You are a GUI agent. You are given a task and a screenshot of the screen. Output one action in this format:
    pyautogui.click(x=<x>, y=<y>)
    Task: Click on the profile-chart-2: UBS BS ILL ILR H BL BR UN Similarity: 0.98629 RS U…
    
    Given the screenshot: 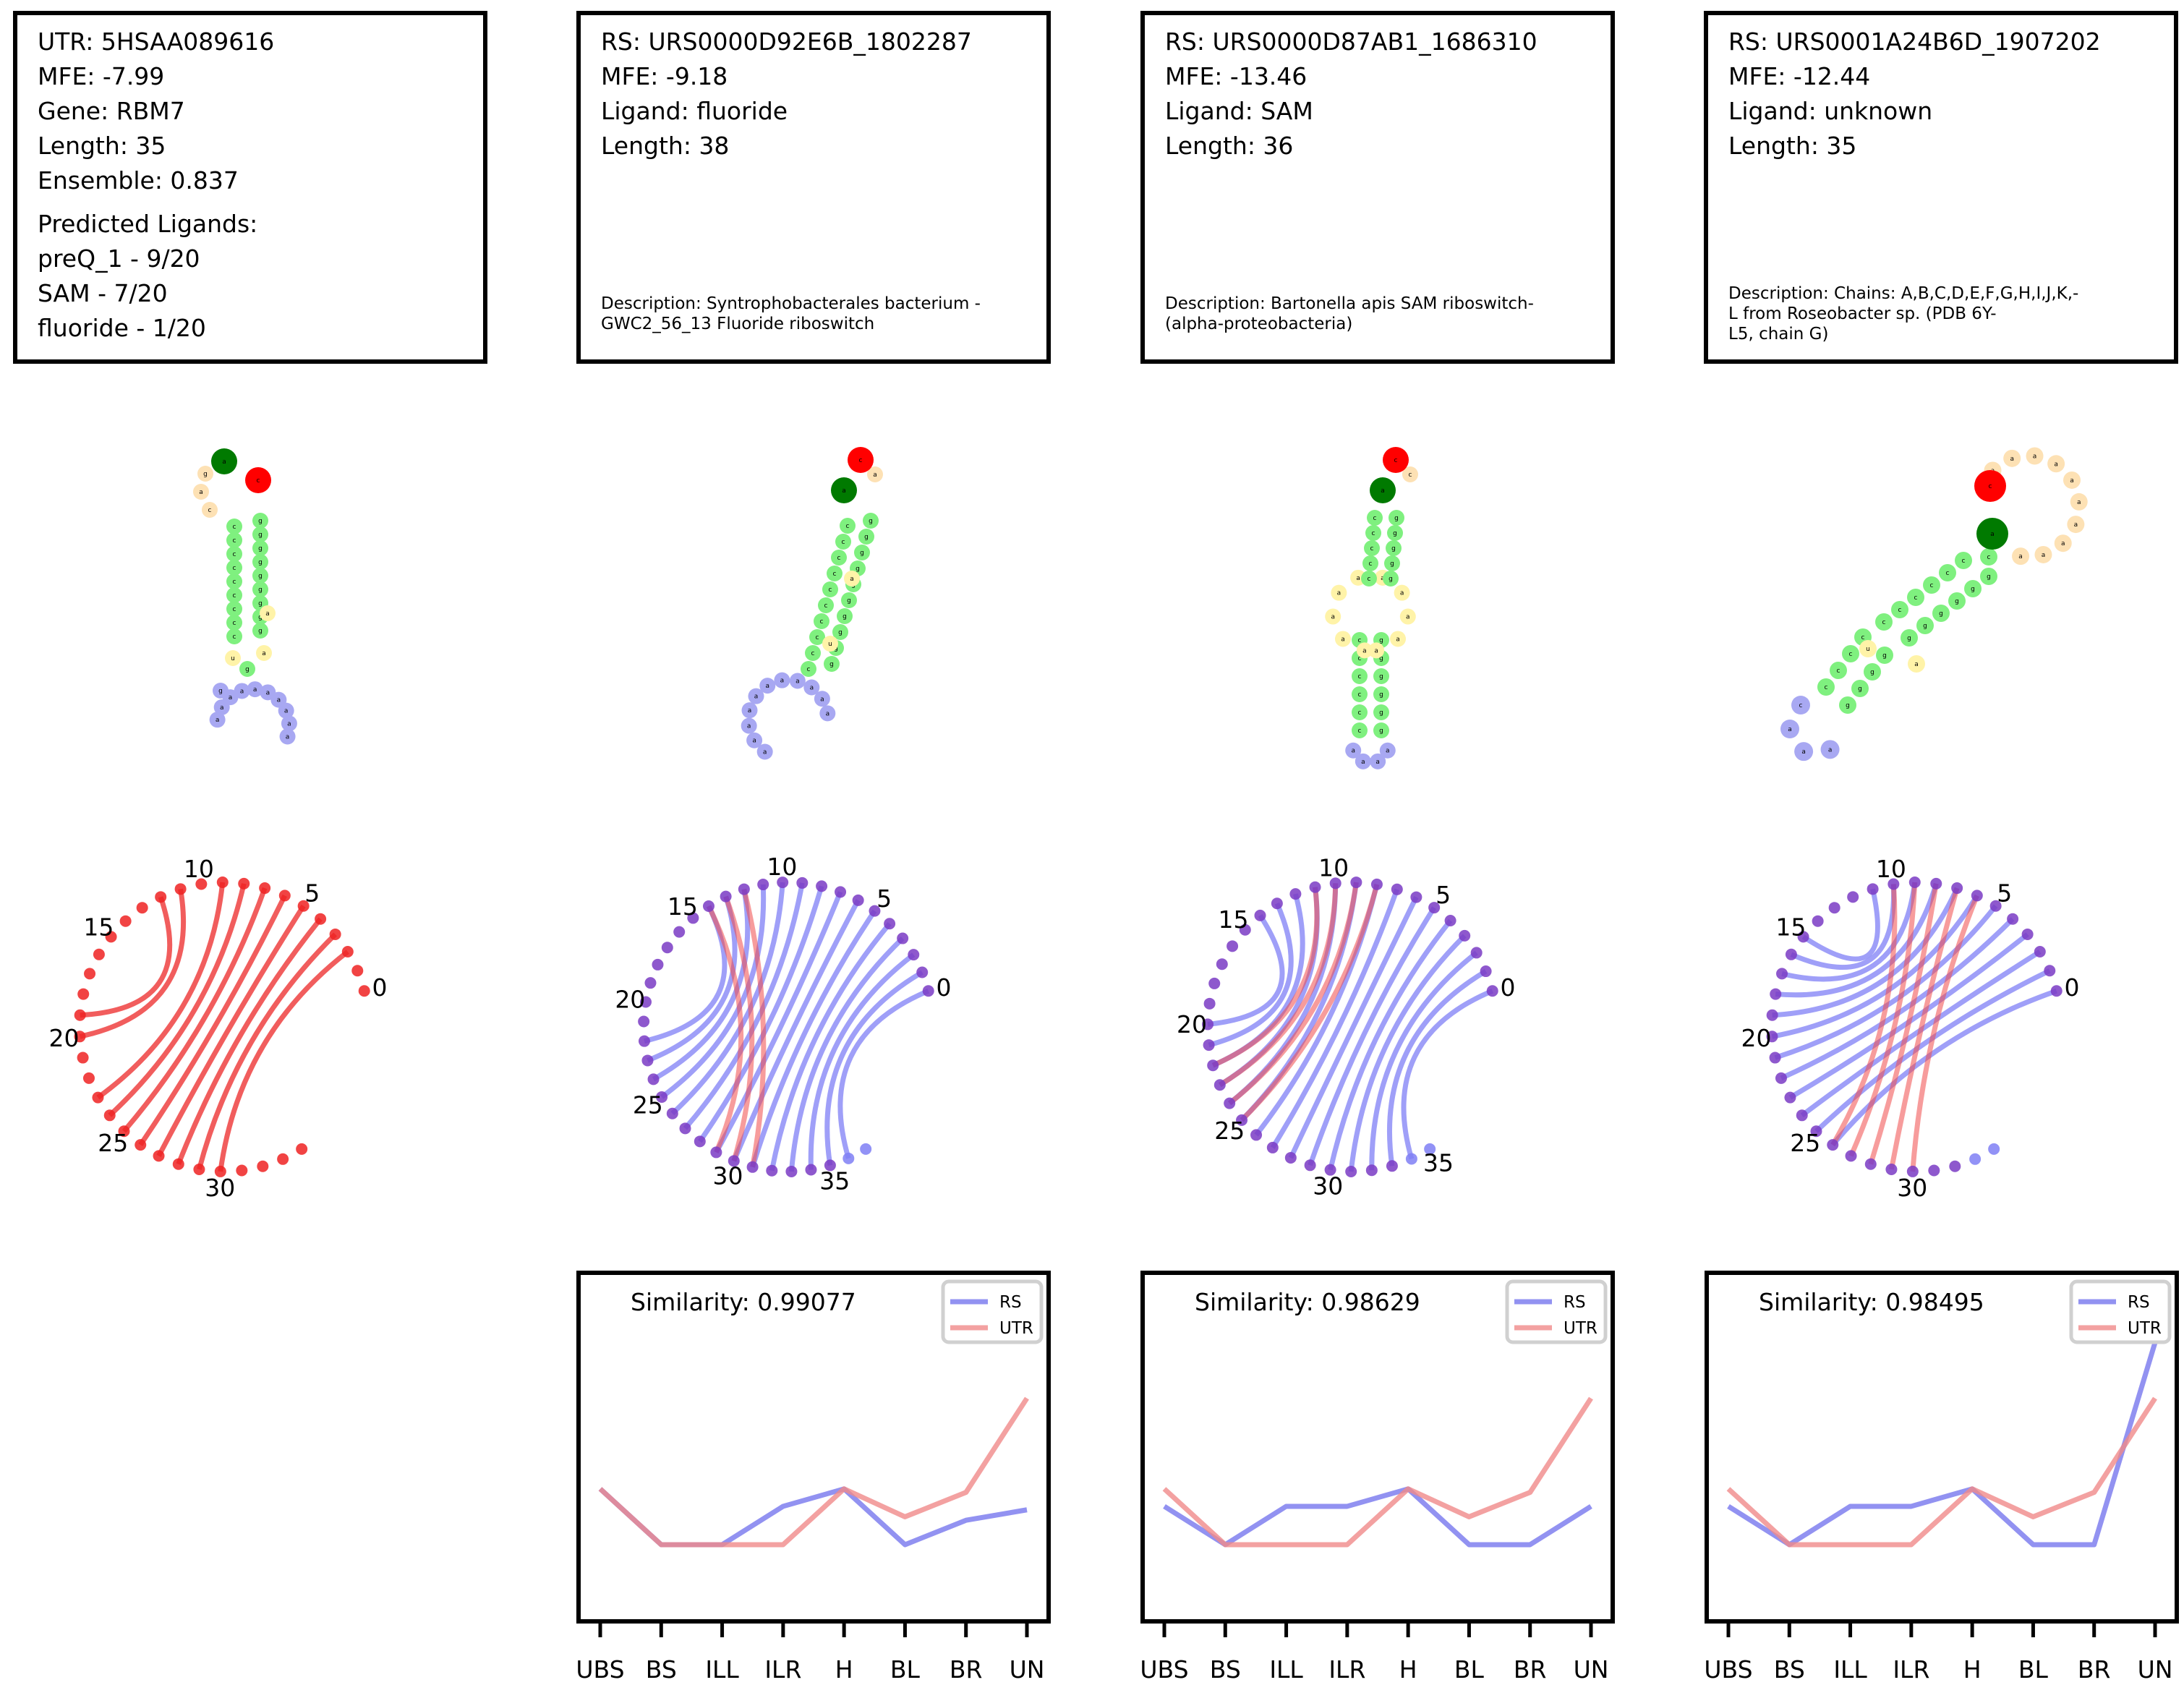 What is the action you would take?
    pyautogui.click(x=1377, y=1477)
    